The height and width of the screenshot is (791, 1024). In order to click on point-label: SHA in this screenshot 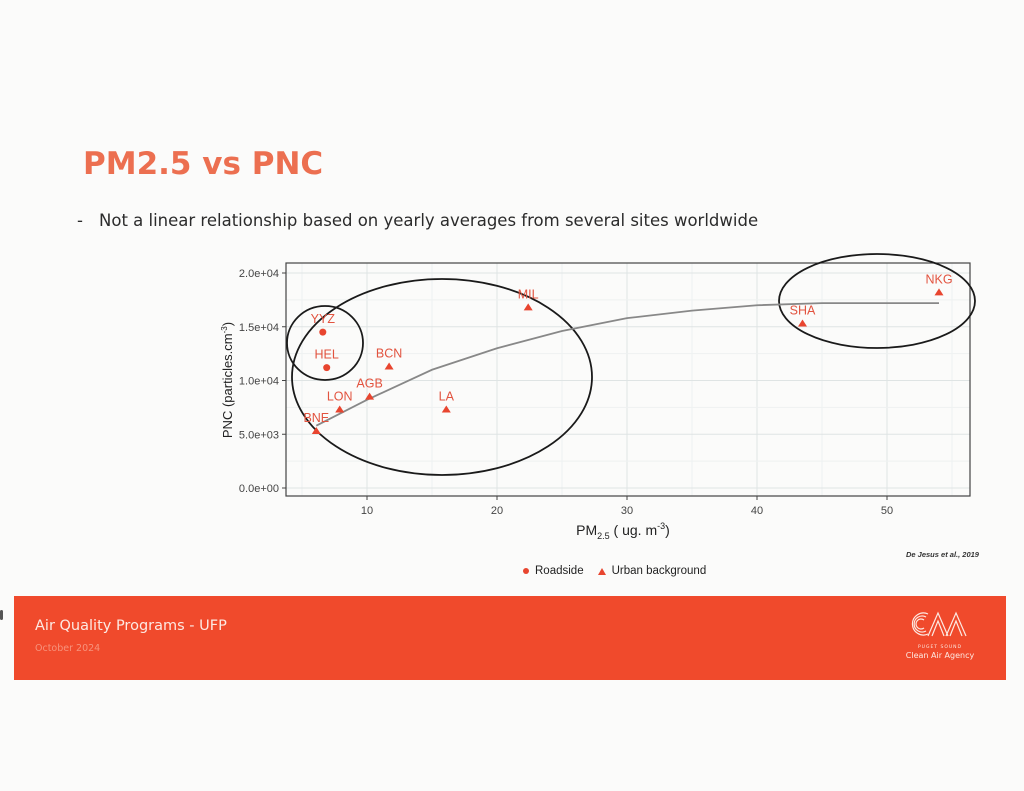, I will do `click(803, 311)`.